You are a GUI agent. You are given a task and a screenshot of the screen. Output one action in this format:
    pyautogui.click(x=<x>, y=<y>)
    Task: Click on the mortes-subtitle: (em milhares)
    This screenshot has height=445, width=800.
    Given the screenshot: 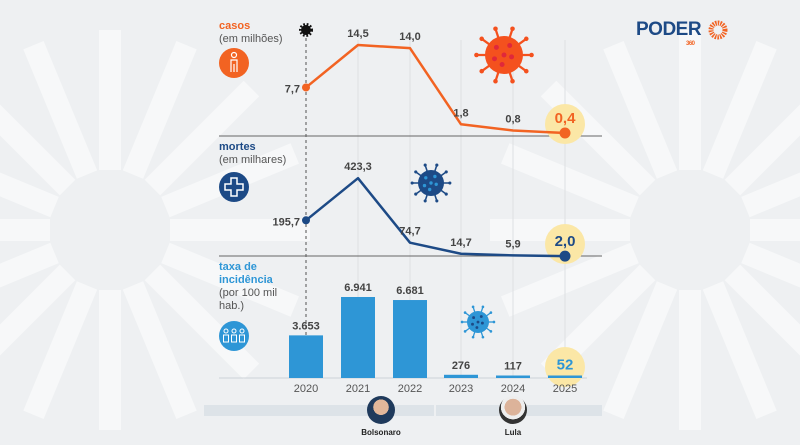 What is the action you would take?
    pyautogui.click(x=253, y=160)
    